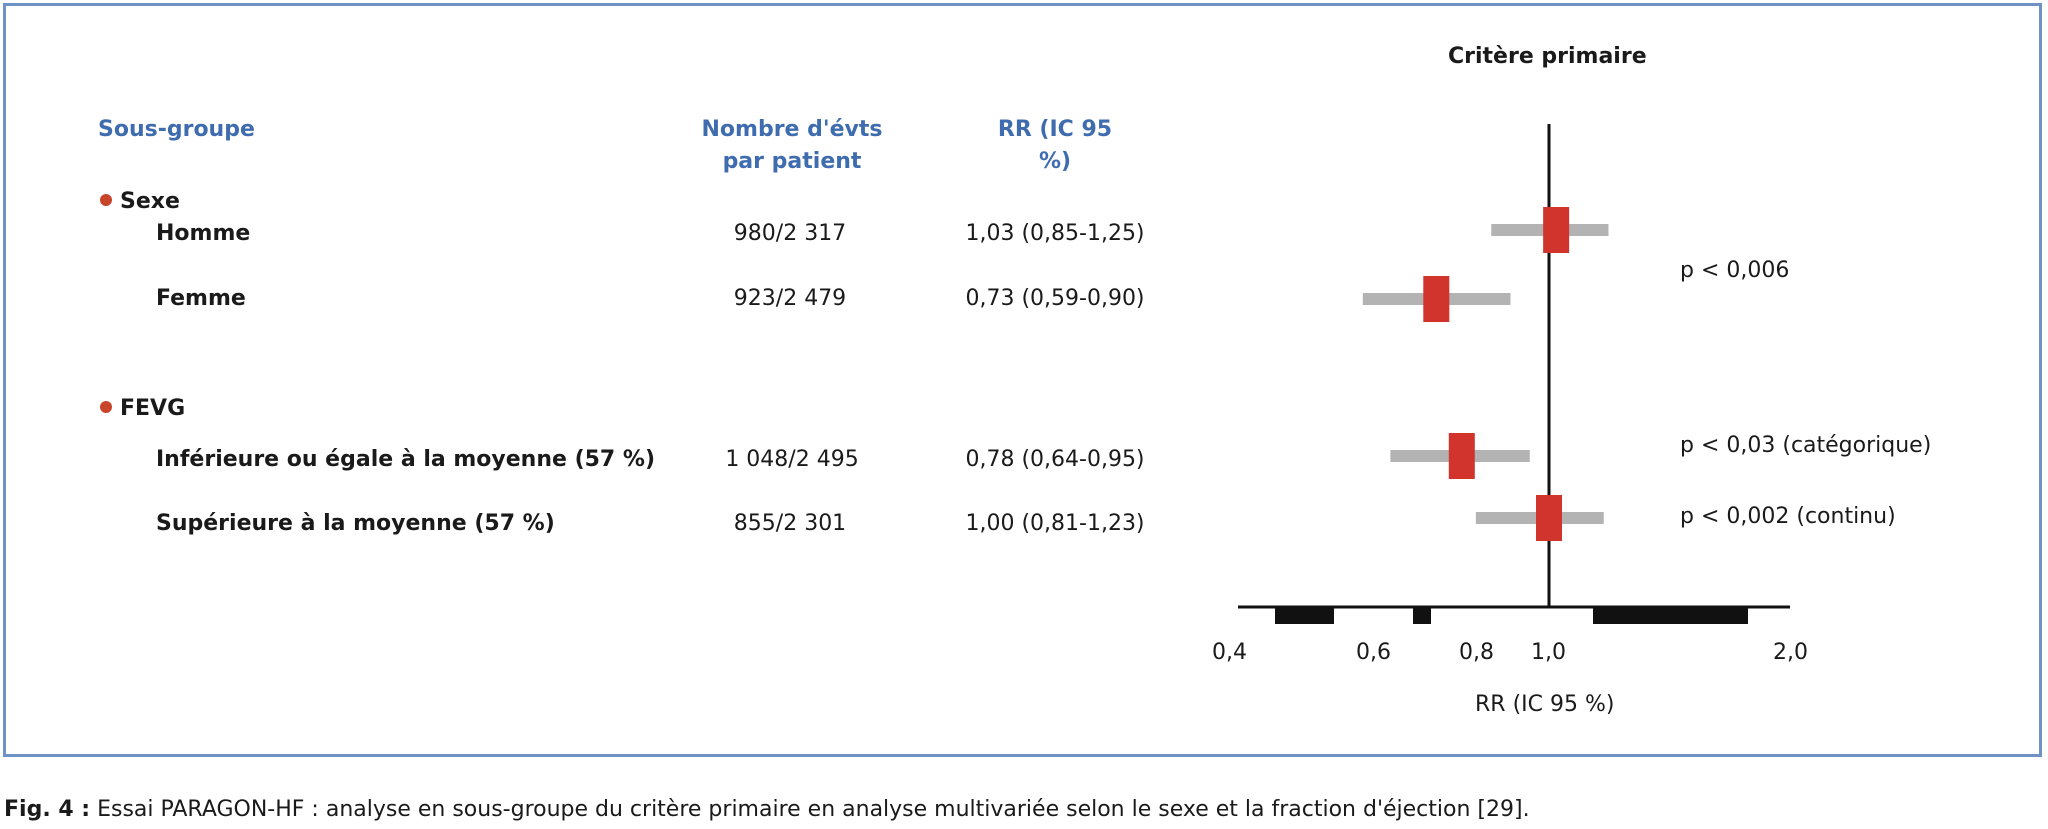  I want to click on group-label-fevg: FEVG, so click(142, 408).